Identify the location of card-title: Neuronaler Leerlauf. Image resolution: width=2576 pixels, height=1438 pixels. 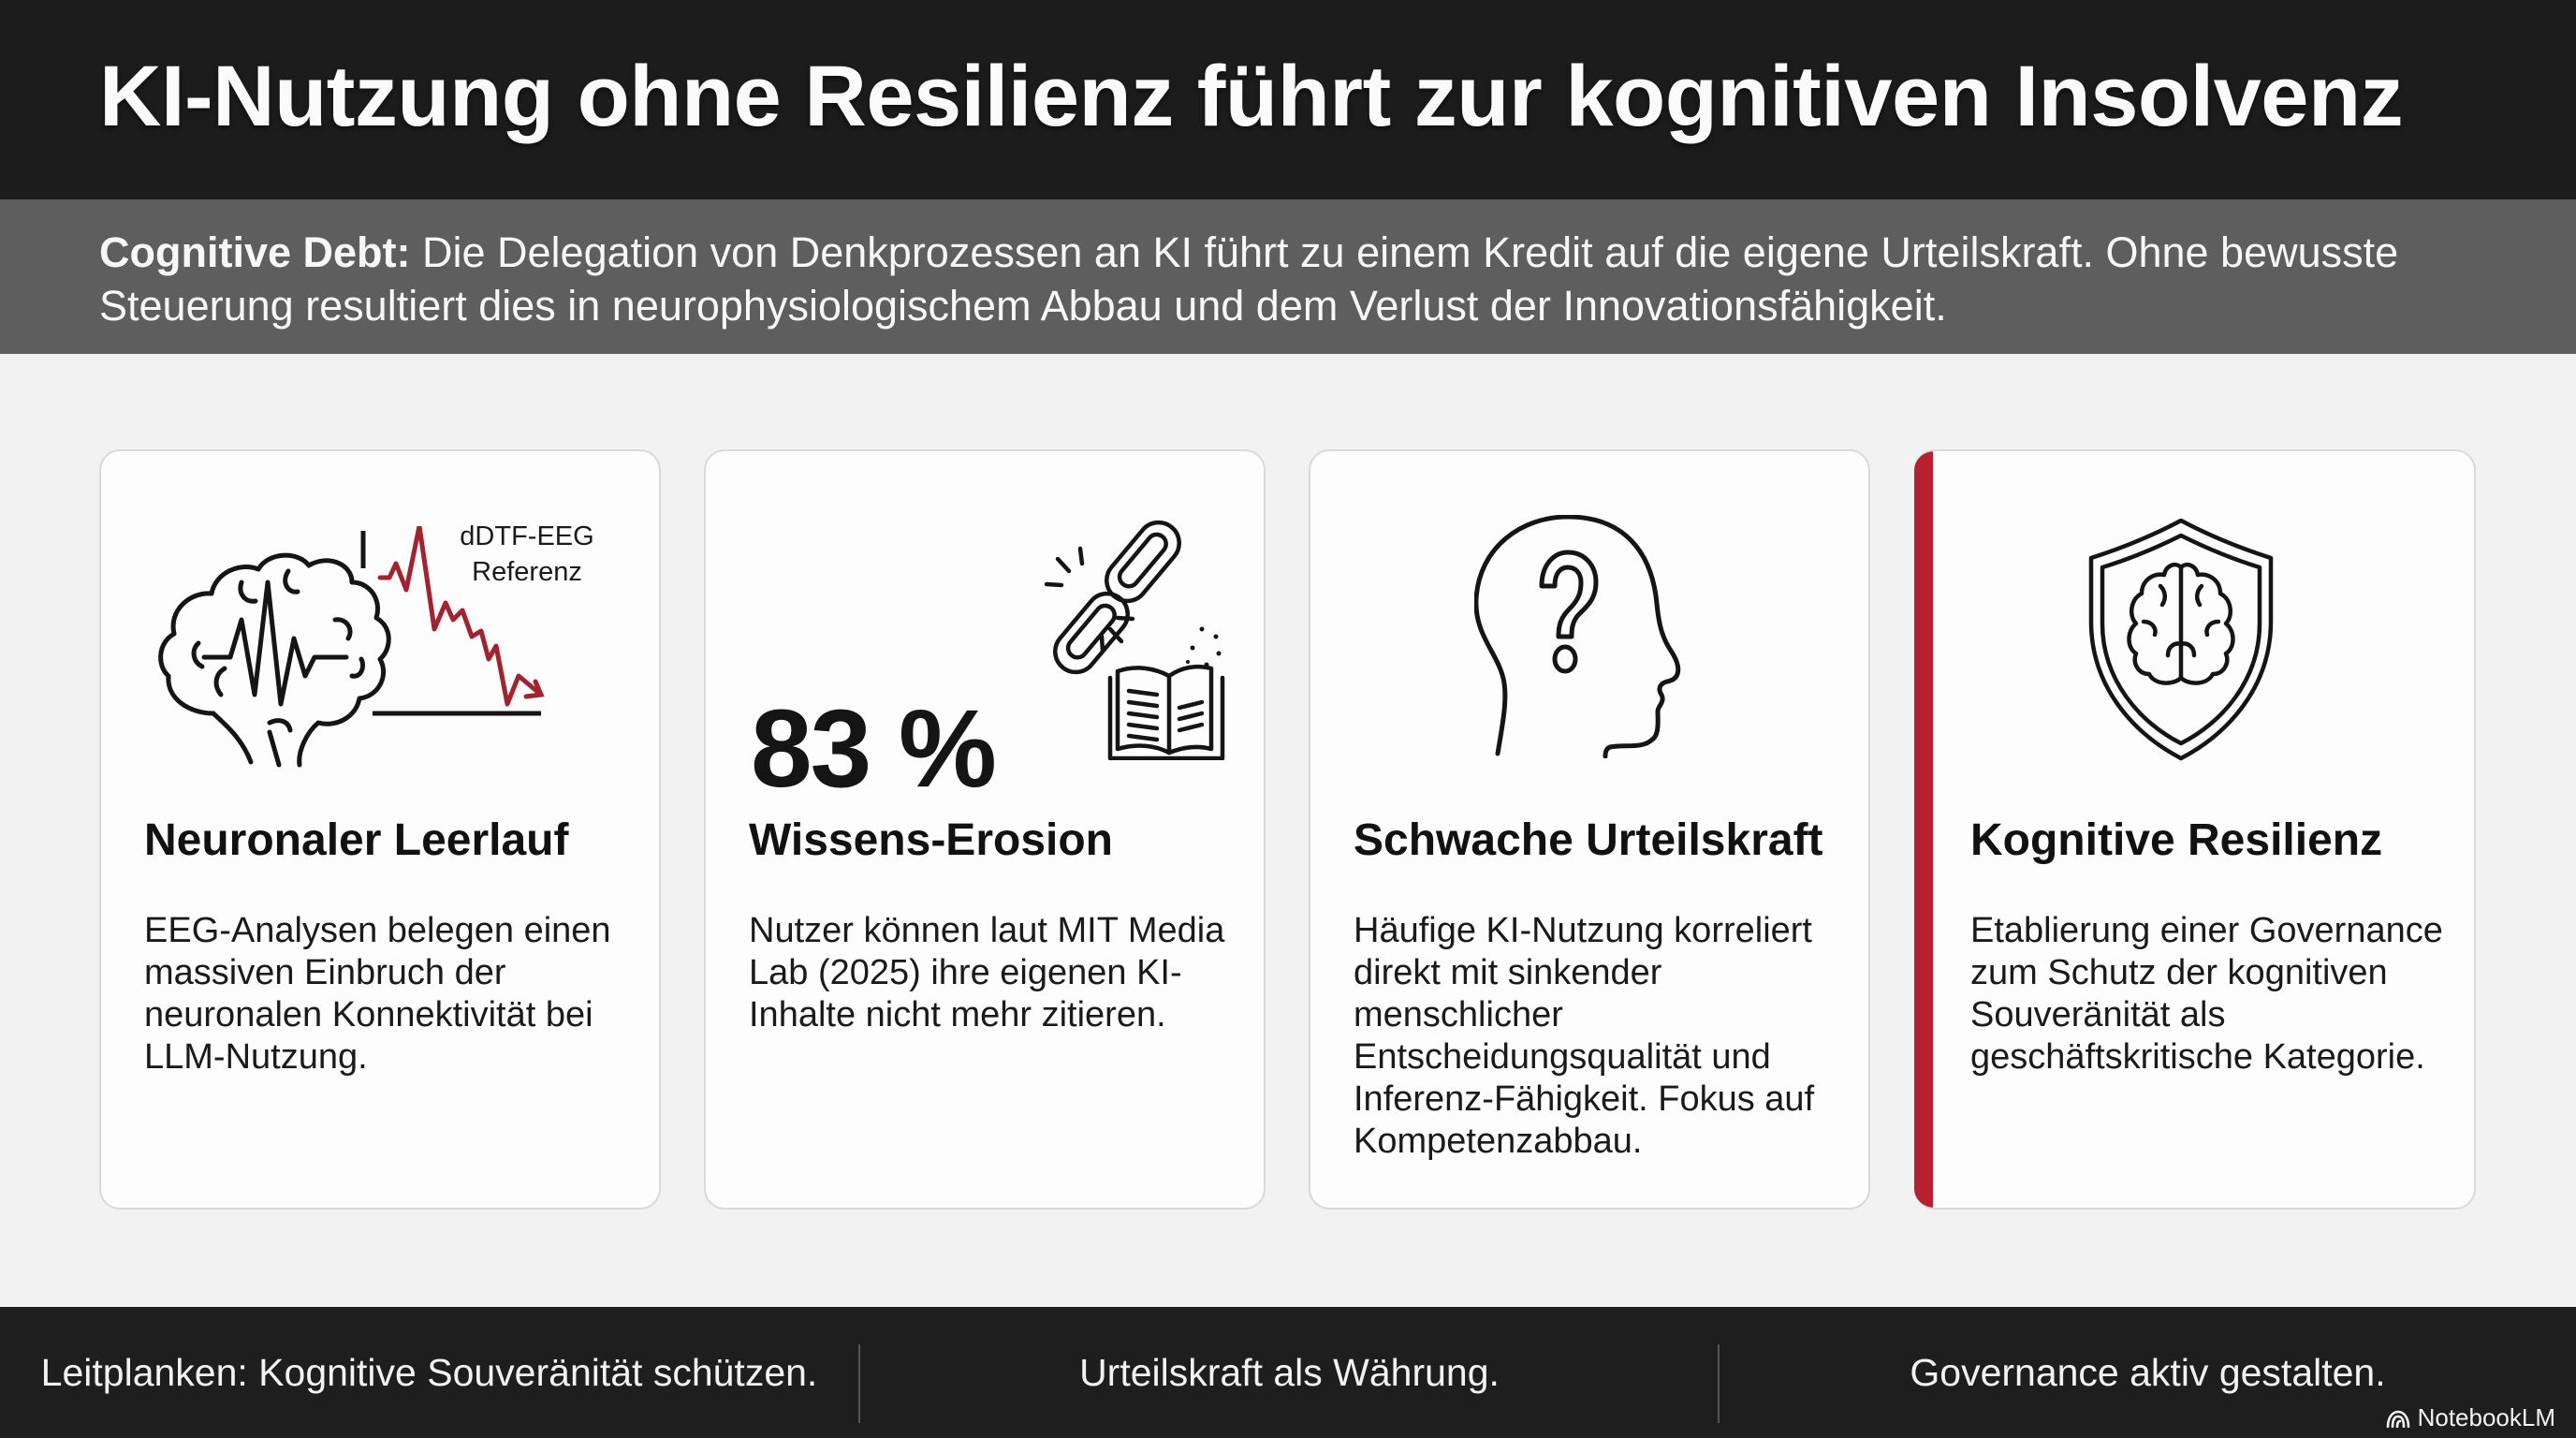
(357, 840).